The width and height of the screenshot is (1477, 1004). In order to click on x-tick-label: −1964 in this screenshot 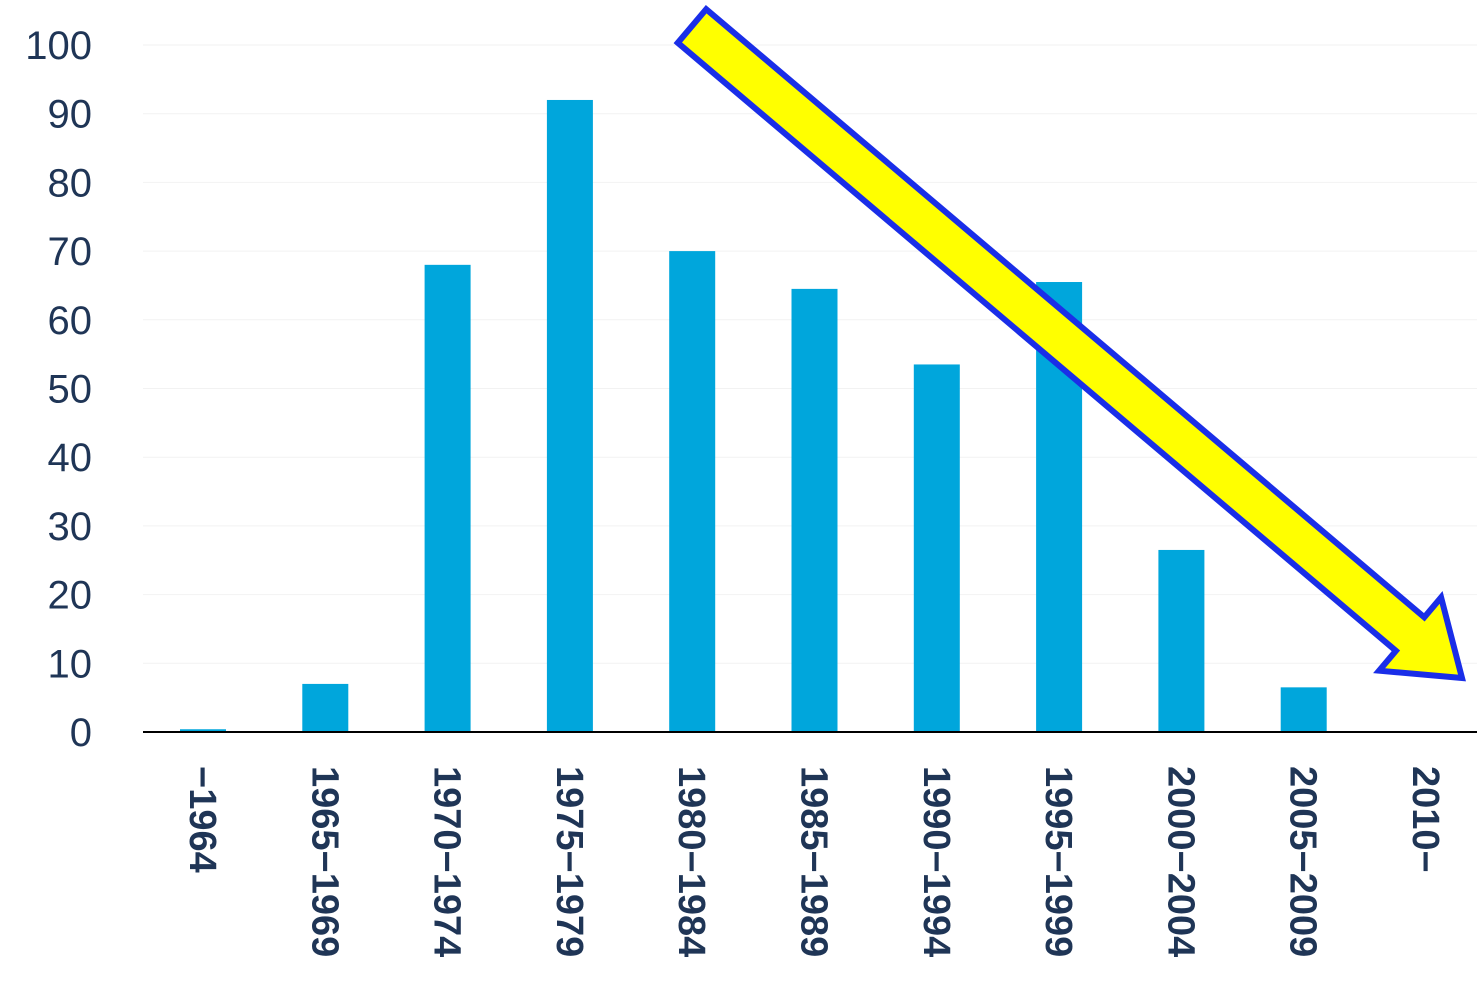, I will do `click(202, 819)`.